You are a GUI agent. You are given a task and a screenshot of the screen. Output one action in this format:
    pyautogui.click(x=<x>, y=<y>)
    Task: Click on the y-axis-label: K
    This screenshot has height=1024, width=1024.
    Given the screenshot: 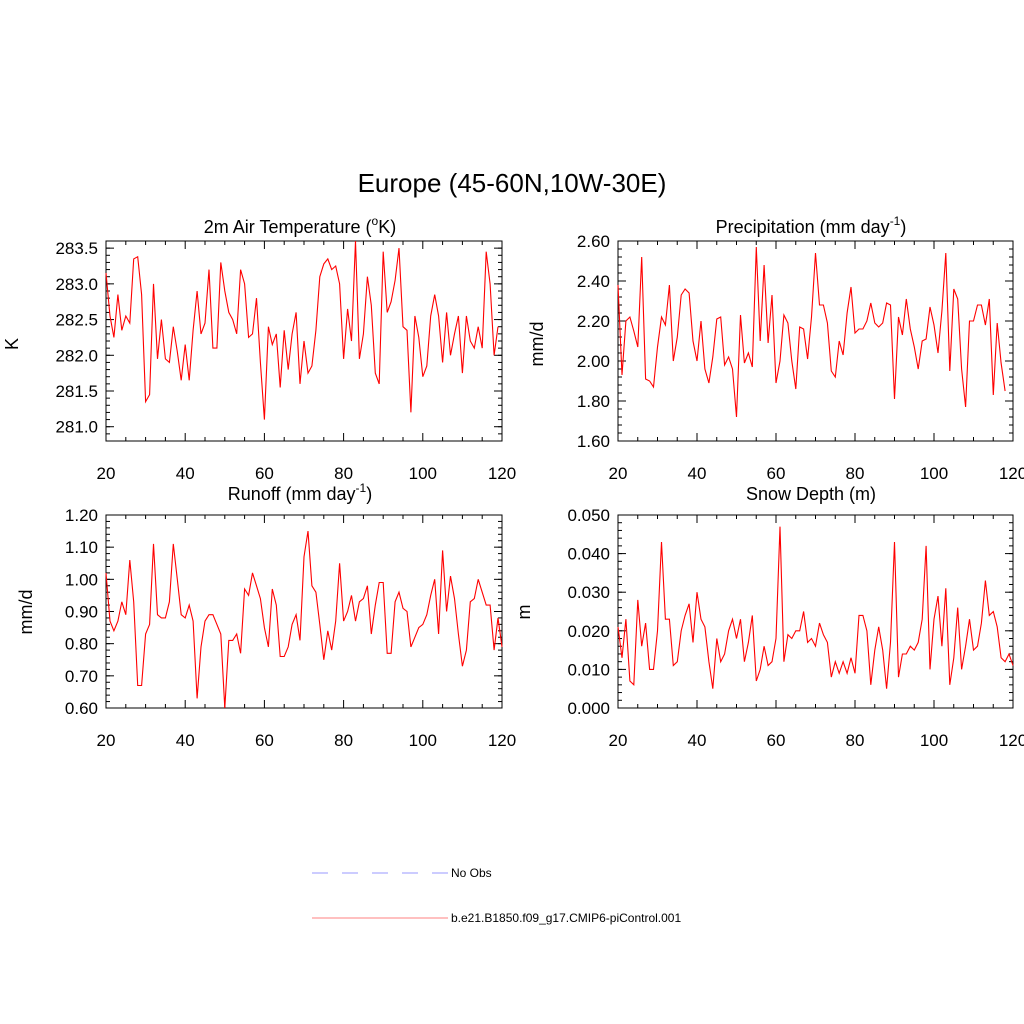 What is the action you would take?
    pyautogui.click(x=12, y=344)
    